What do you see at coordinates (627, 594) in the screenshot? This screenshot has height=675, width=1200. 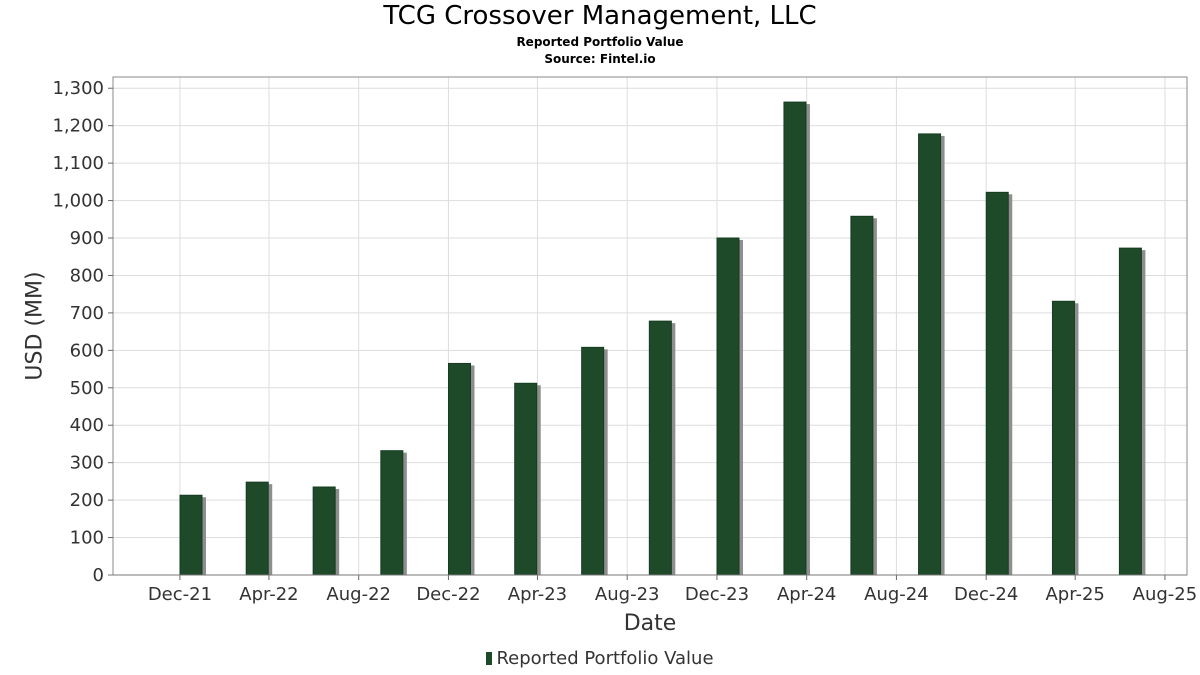 I see `x-tick-label: Aug-23` at bounding box center [627, 594].